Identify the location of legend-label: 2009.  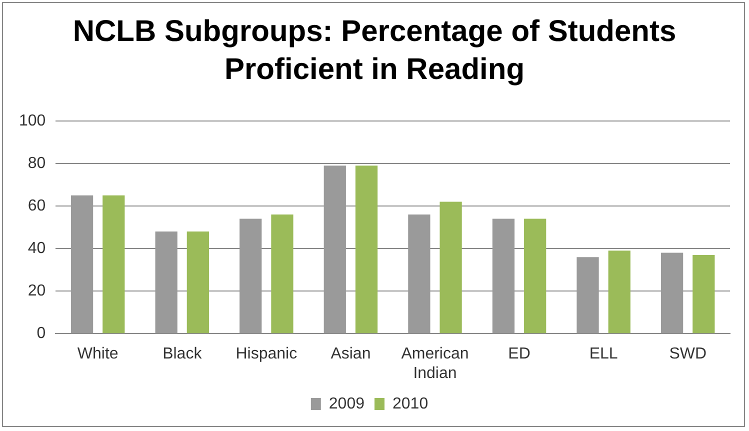
(346, 403).